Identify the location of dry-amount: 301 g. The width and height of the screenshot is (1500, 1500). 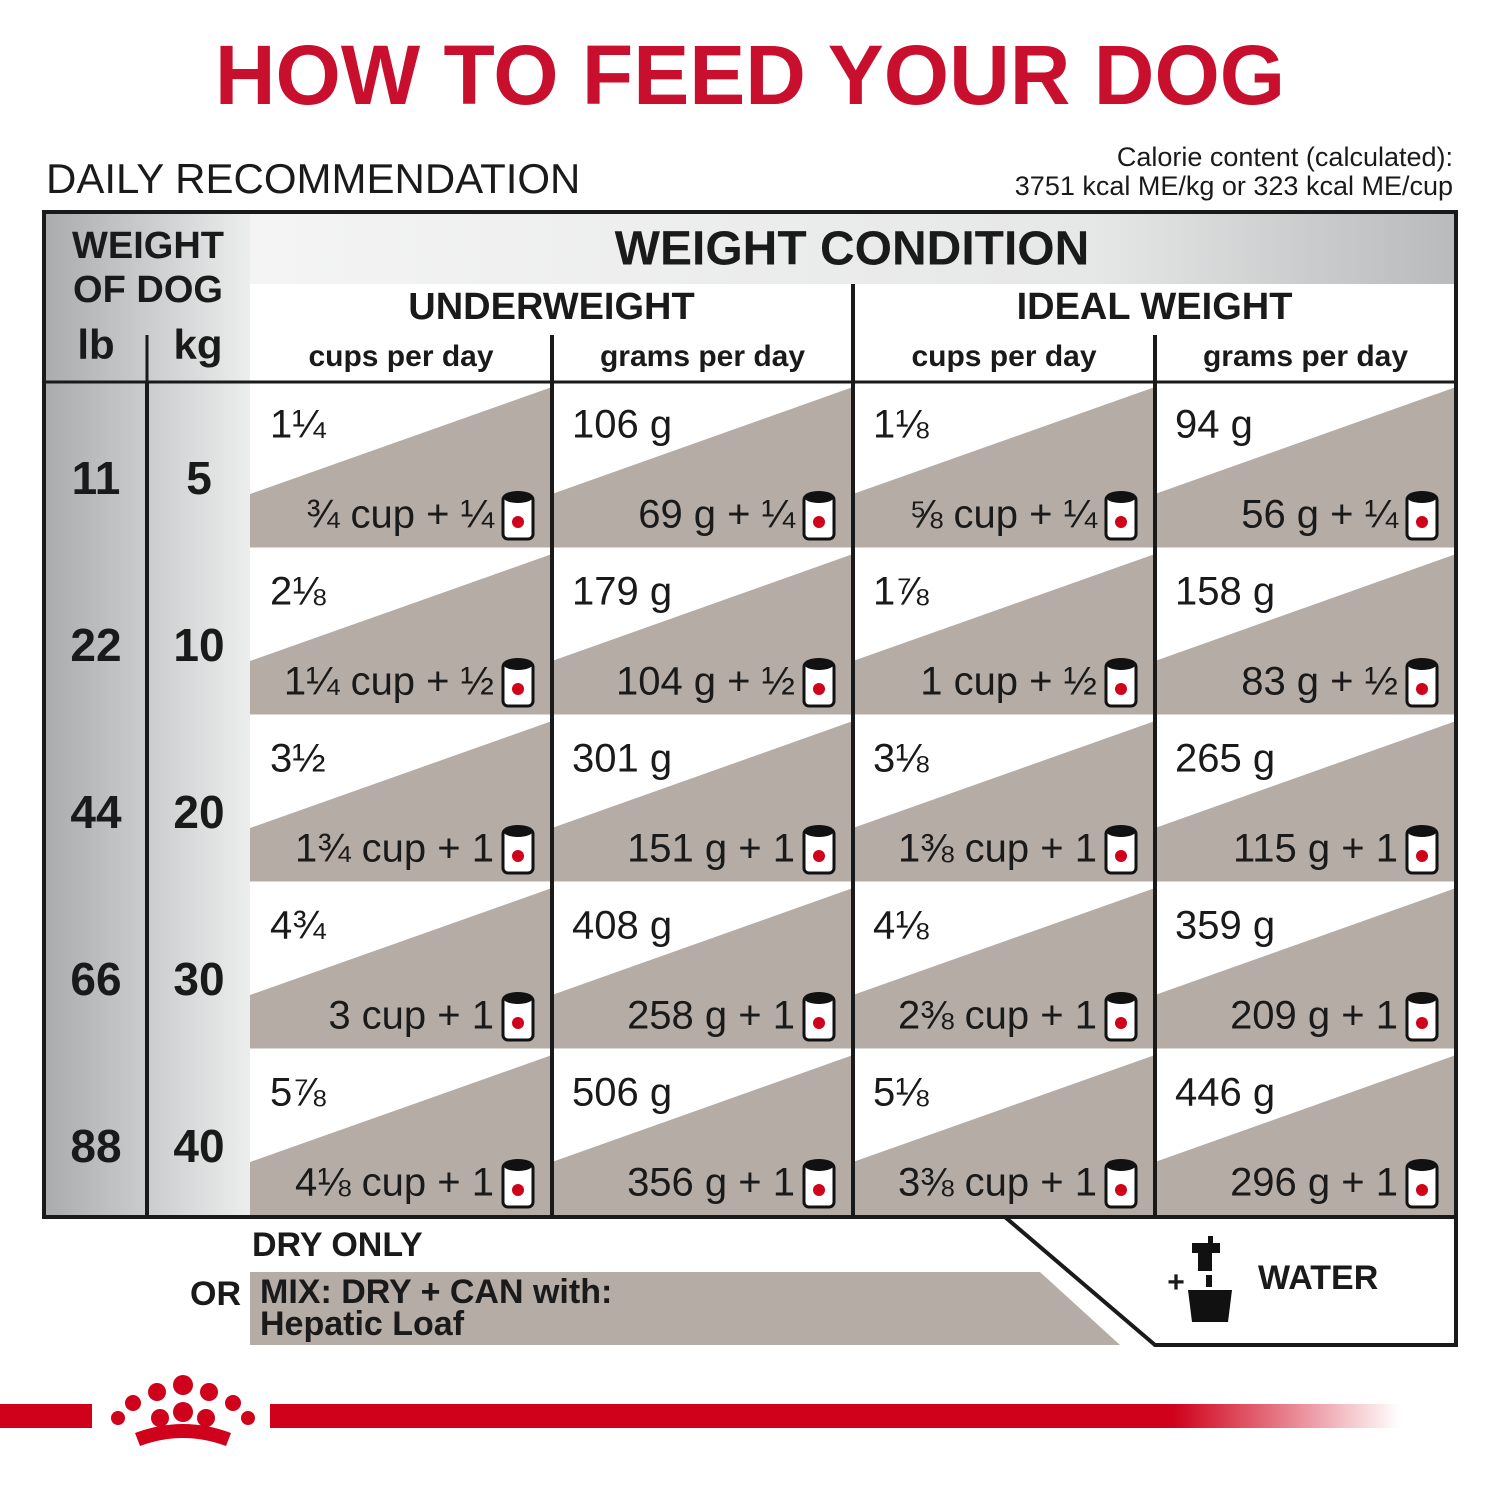
(622, 759).